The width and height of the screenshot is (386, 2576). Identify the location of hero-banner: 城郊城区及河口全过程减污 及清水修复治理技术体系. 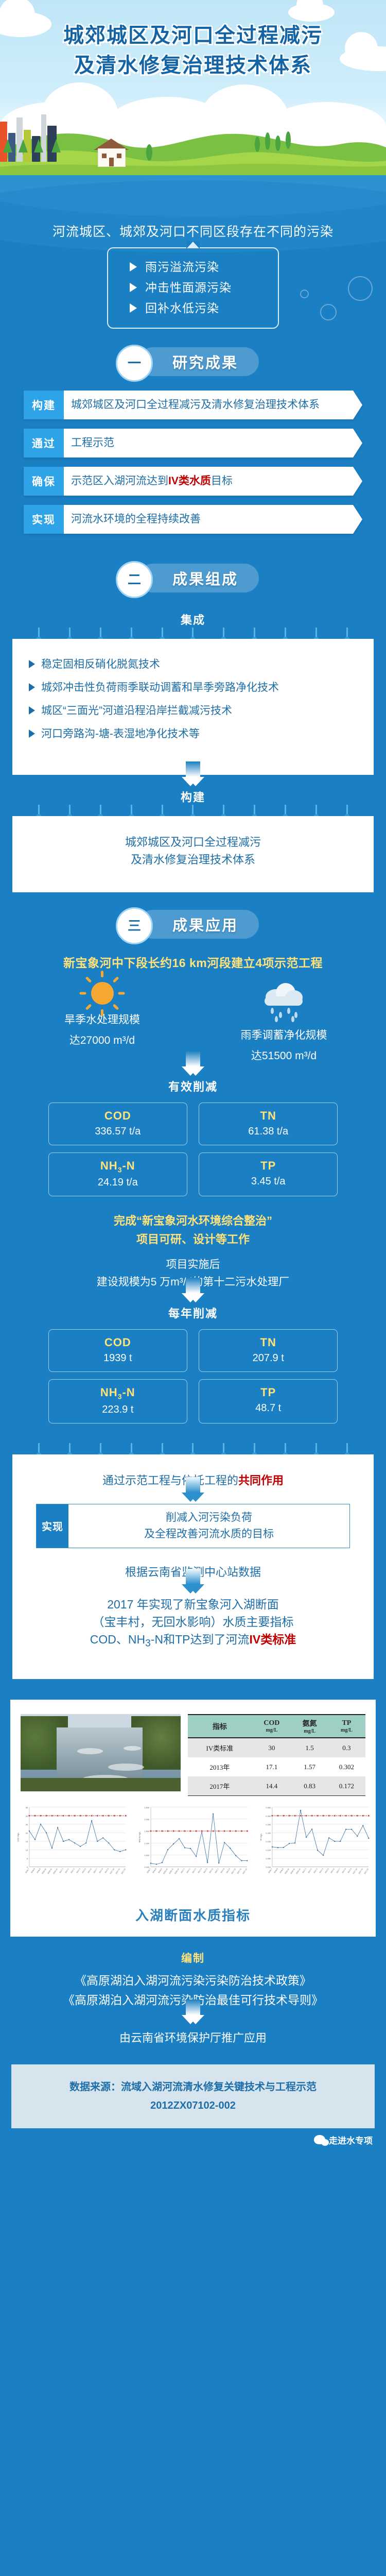
(193, 87).